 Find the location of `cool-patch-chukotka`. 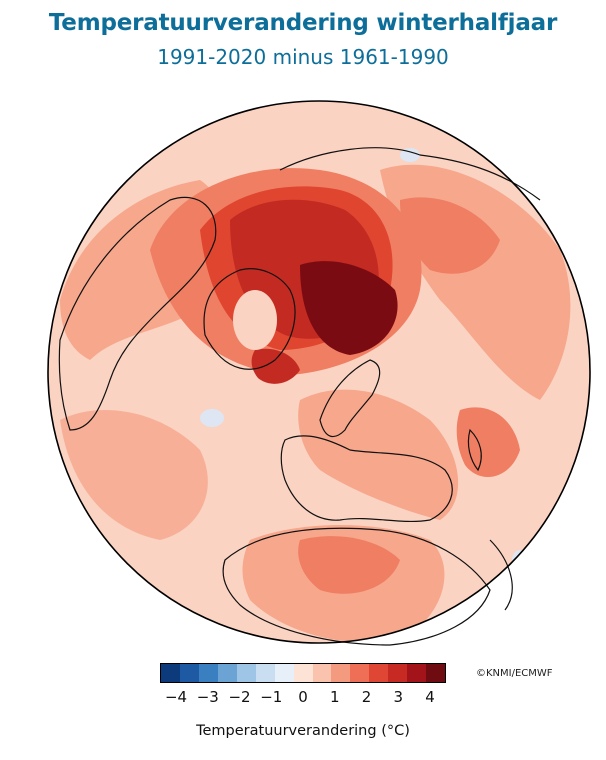

cool-patch-chukotka is located at coordinates (410, 155).